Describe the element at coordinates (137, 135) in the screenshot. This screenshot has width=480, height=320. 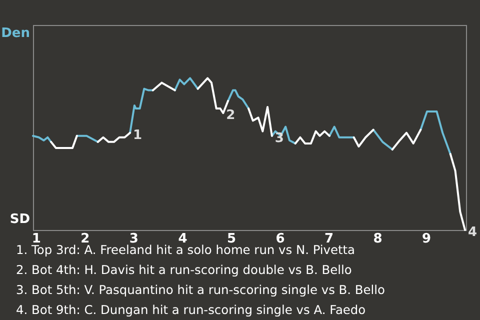
I see `annotation: 1` at that location.